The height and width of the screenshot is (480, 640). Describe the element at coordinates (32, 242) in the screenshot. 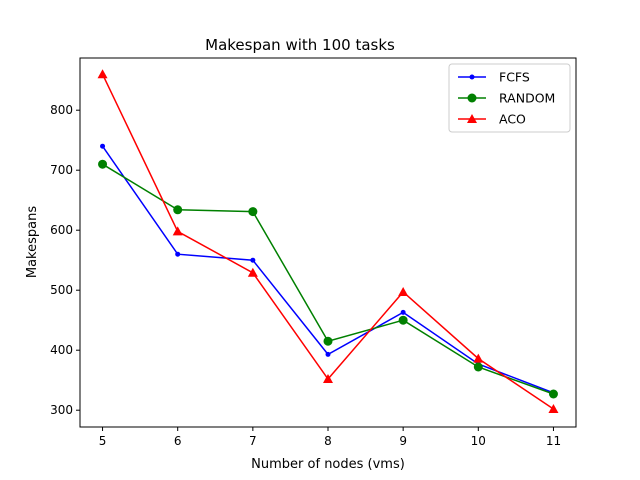

I see `y-axis-label: Makespans` at that location.